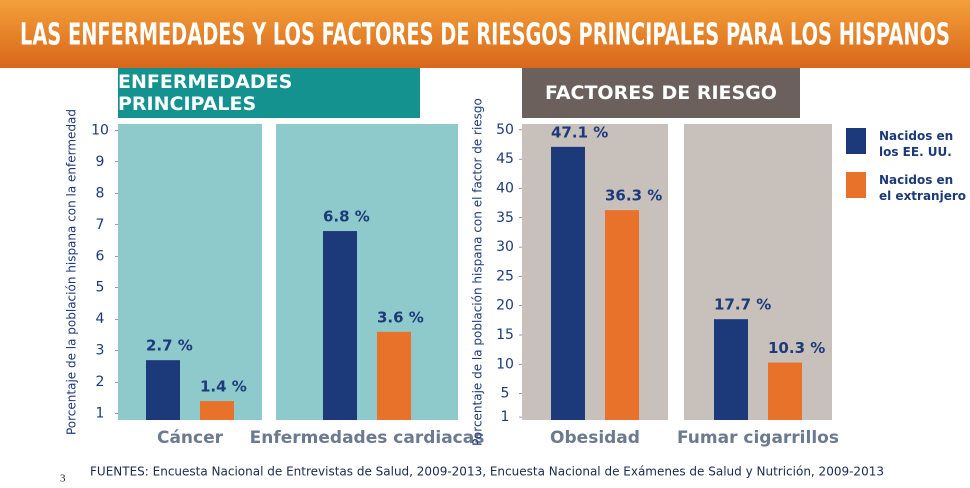 This screenshot has width=970, height=488. Describe the element at coordinates (796, 348) in the screenshot. I see `value-label: 10.3 %` at that location.